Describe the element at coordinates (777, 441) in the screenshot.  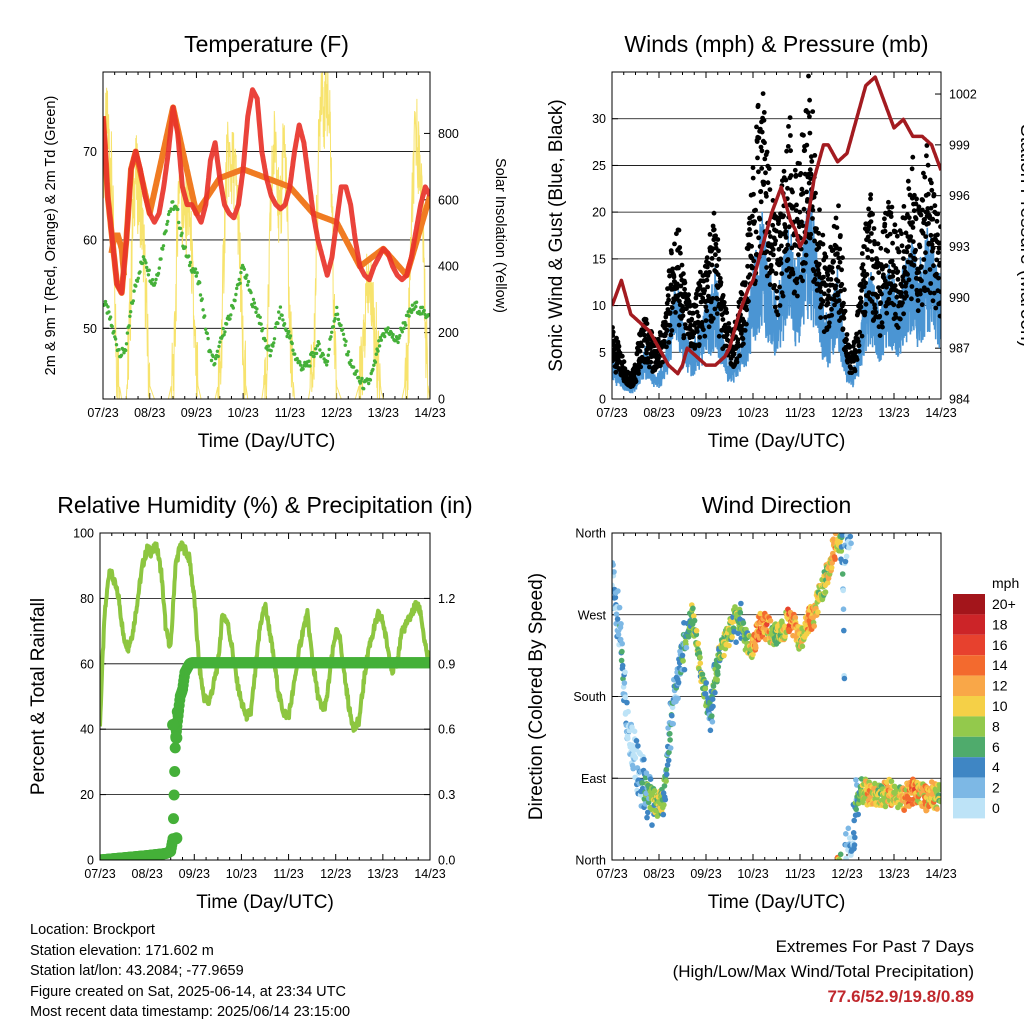
I see `winds-xlabel: Time (Day/UTC)` at that location.